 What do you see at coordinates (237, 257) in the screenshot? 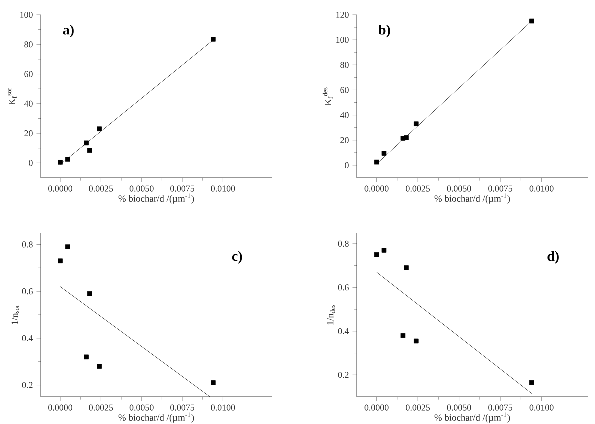
I see `annotation: c)` at bounding box center [237, 257].